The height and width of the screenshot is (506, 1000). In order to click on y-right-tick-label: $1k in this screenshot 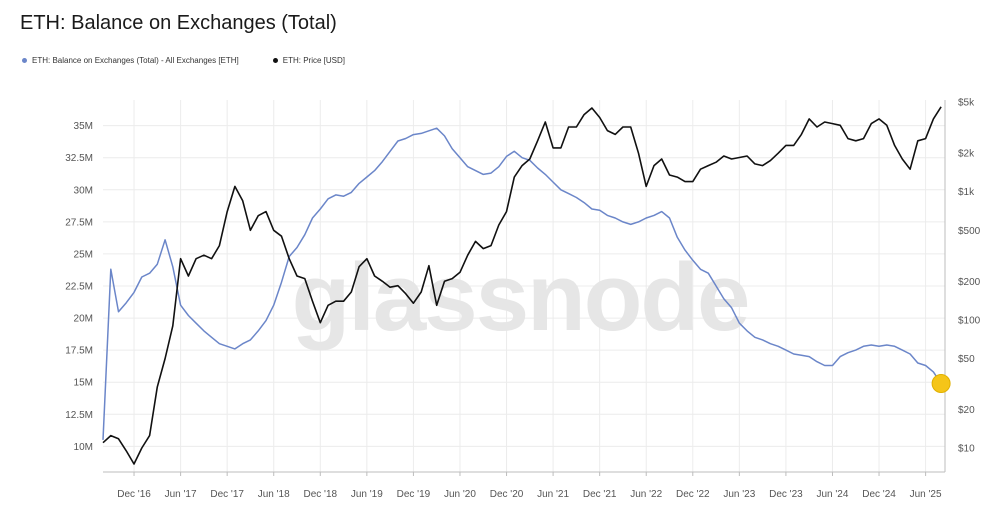, I will do `click(966, 192)`.